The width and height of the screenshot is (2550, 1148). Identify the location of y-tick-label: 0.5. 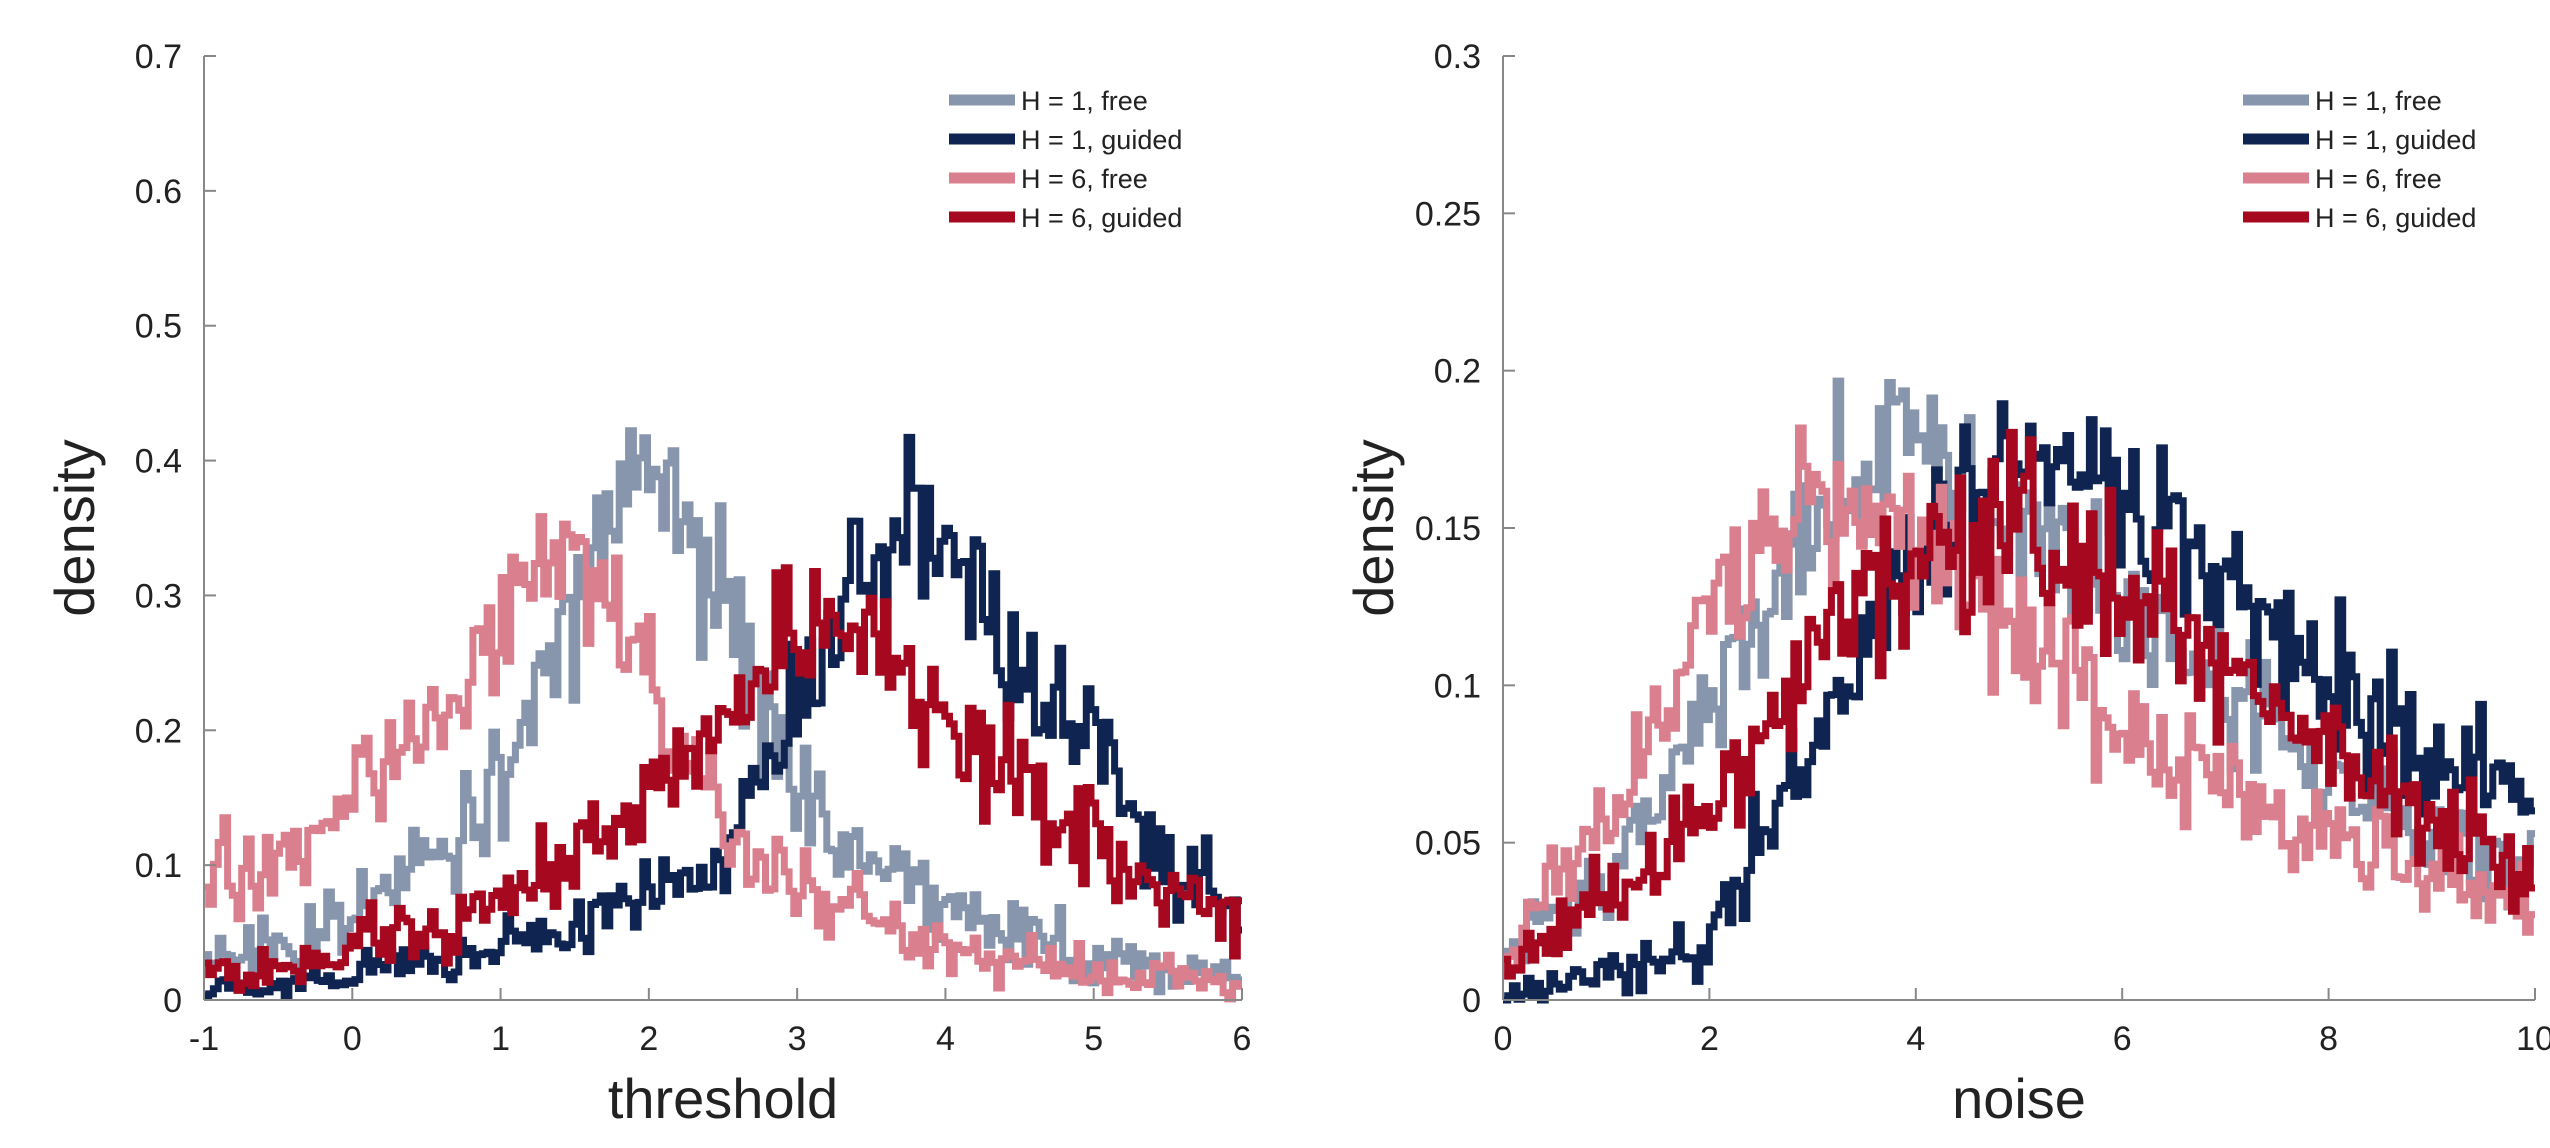
(158, 327).